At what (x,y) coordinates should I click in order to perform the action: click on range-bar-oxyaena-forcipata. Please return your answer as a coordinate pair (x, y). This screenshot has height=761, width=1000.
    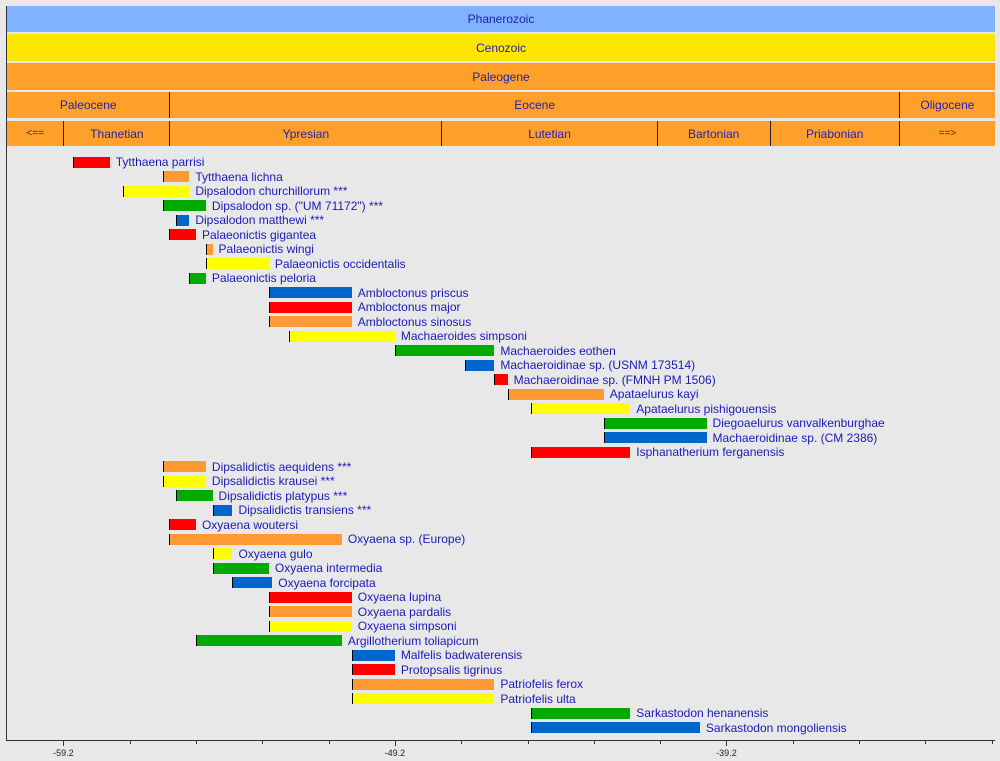
    Looking at the image, I should click on (252, 583).